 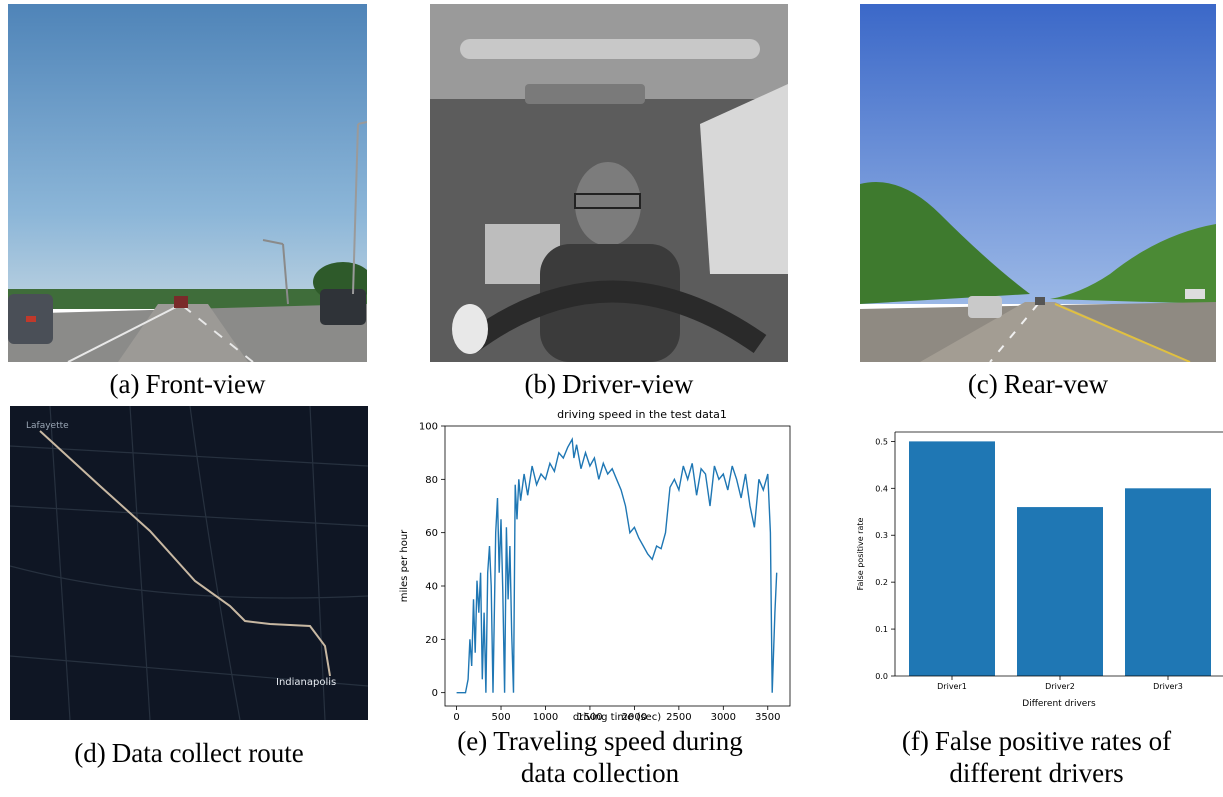 What do you see at coordinates (431, 587) in the screenshot?
I see `y-tick-label: 40` at bounding box center [431, 587].